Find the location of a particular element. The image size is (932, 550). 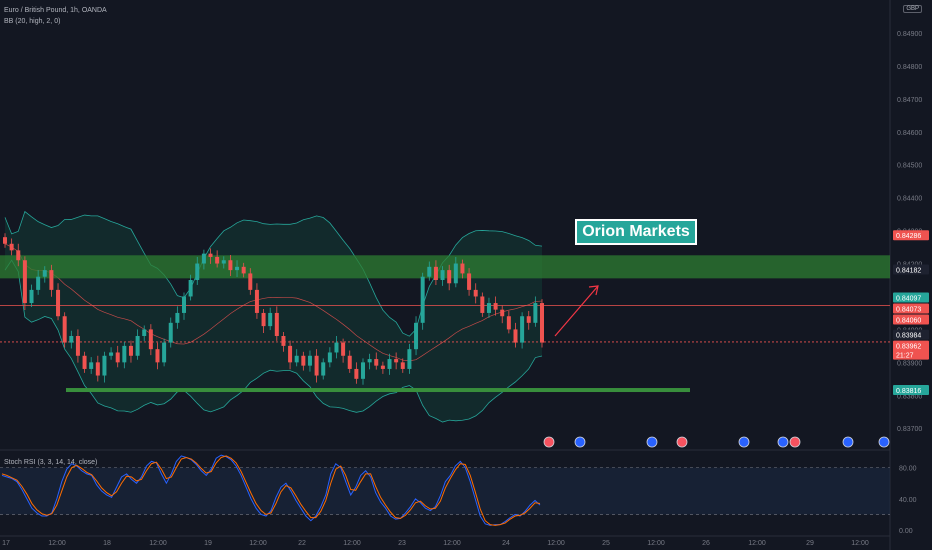

bollinger-basis-line is located at coordinates (273, 302).